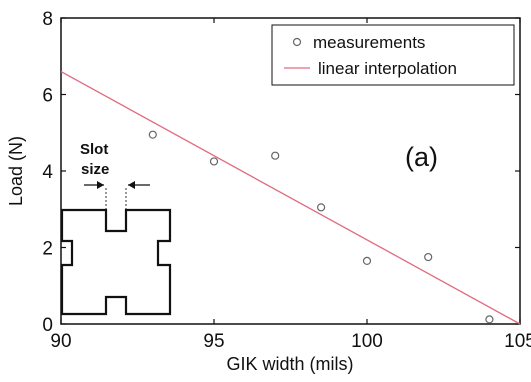 The width and height of the screenshot is (531, 382). Describe the element at coordinates (289, 364) in the screenshot. I see `x-axis-label: GIK width (mils)` at that location.